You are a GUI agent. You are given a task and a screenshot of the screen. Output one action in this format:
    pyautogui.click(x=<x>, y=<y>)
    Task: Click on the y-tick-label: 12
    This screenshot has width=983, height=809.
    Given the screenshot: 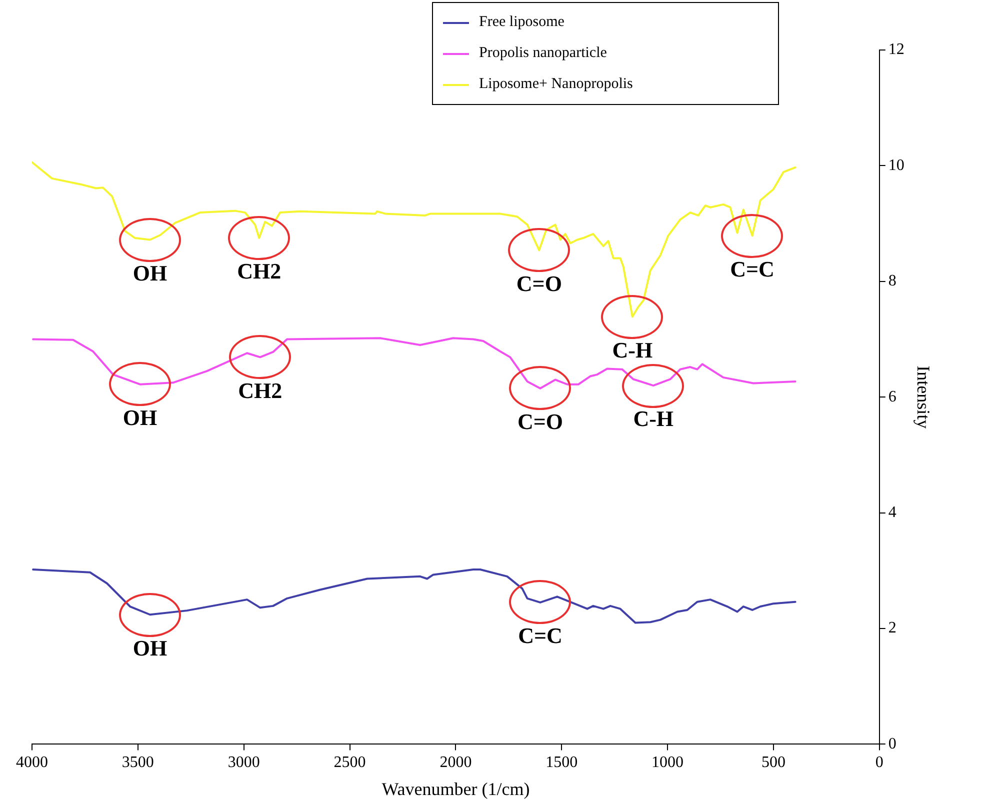 What is the action you would take?
    pyautogui.click(x=896, y=49)
    